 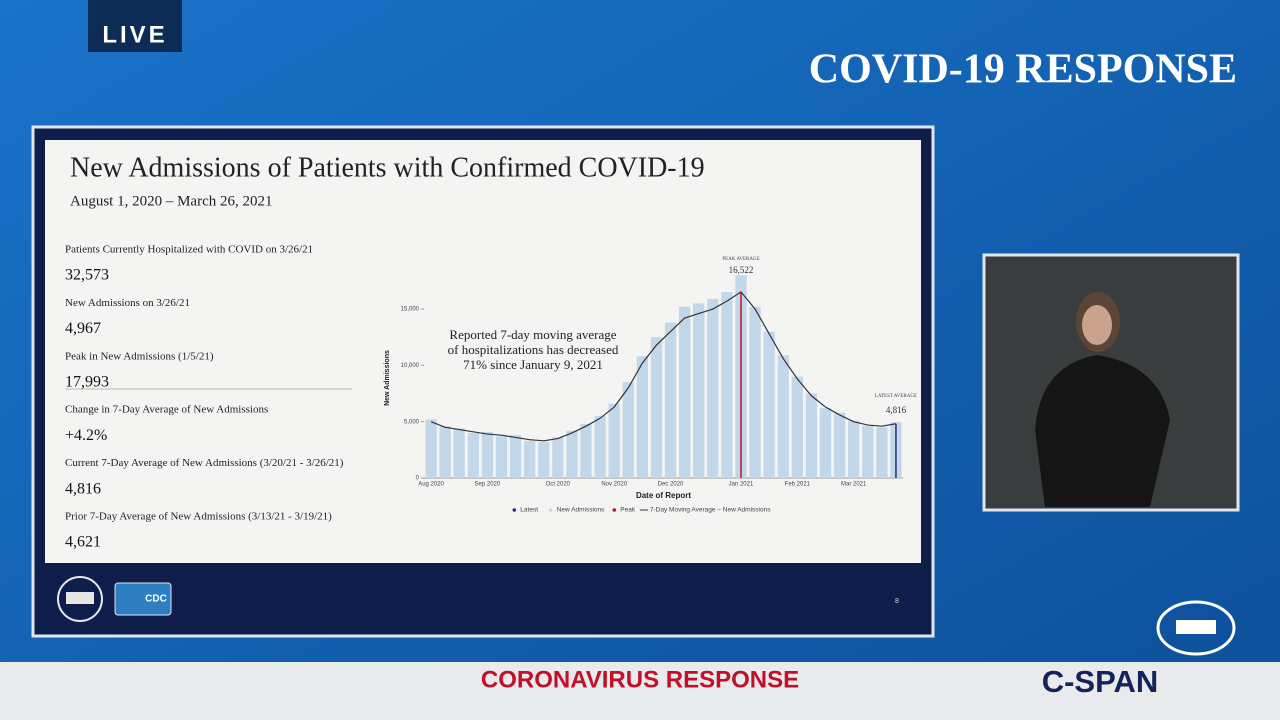 I want to click on cdc-logo: CDC, so click(x=156, y=599).